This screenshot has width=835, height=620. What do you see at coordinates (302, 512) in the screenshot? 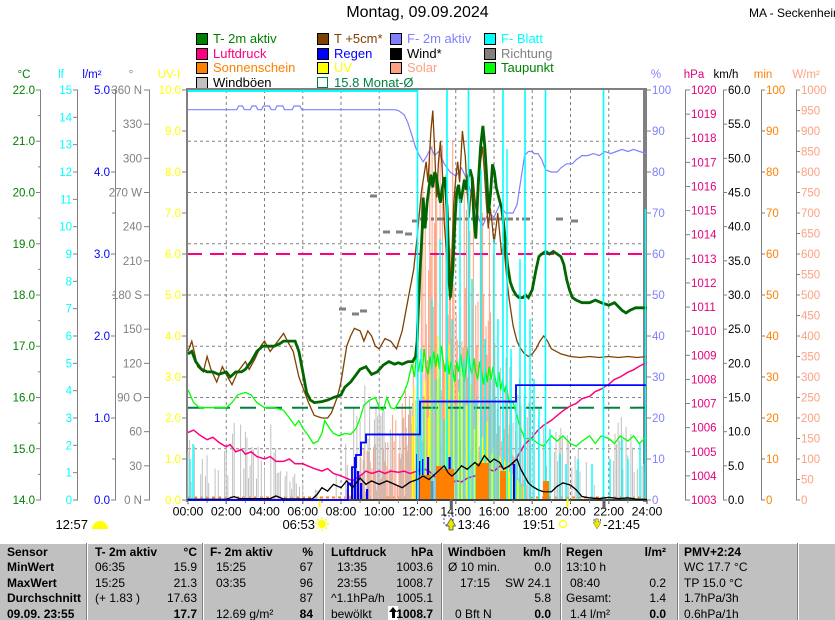
I see `svg-text: 06:00` at bounding box center [302, 512].